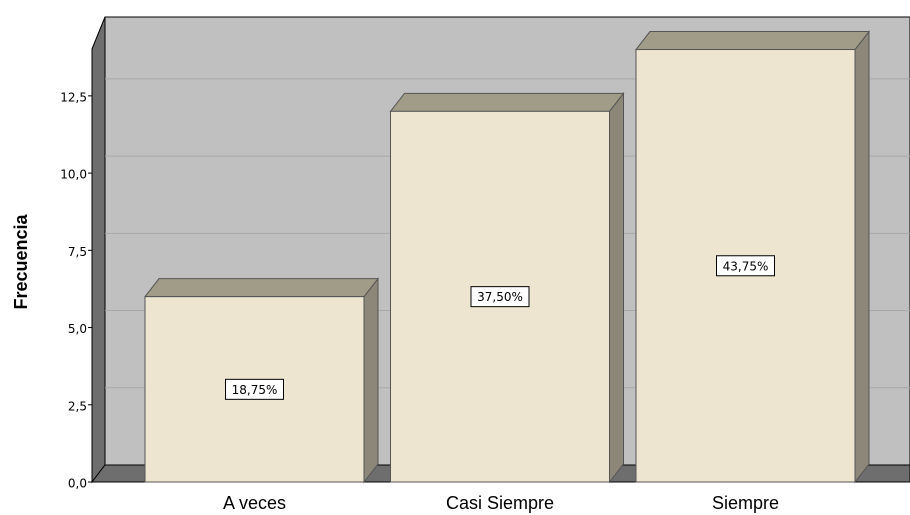 The width and height of the screenshot is (910, 515). What do you see at coordinates (77, 406) in the screenshot?
I see `y-tick-label: 2,5` at bounding box center [77, 406].